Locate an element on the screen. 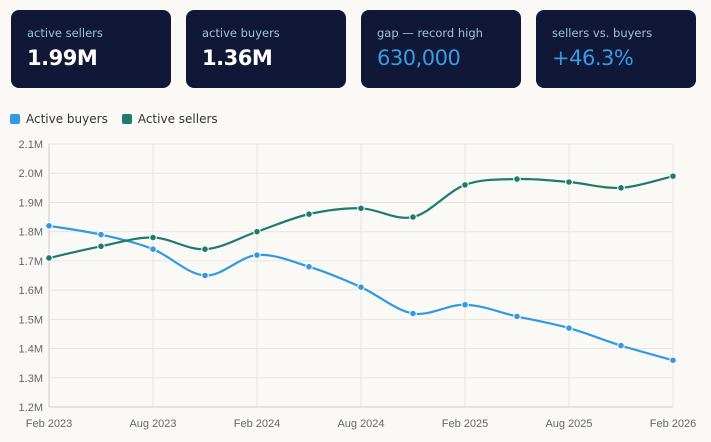 Image resolution: width=711 pixels, height=442 pixels. x-tick-label: Aug 2025 is located at coordinates (568, 424).